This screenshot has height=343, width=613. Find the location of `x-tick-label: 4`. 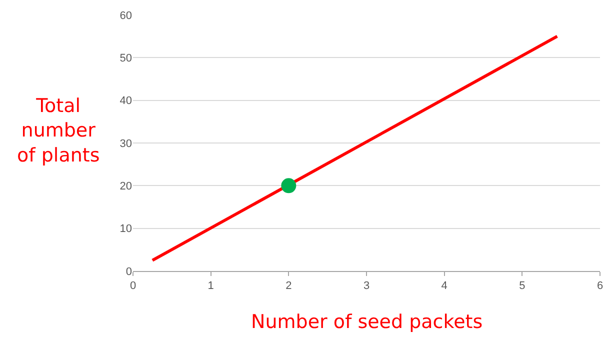

x-tick-label: 4 is located at coordinates (444, 286).